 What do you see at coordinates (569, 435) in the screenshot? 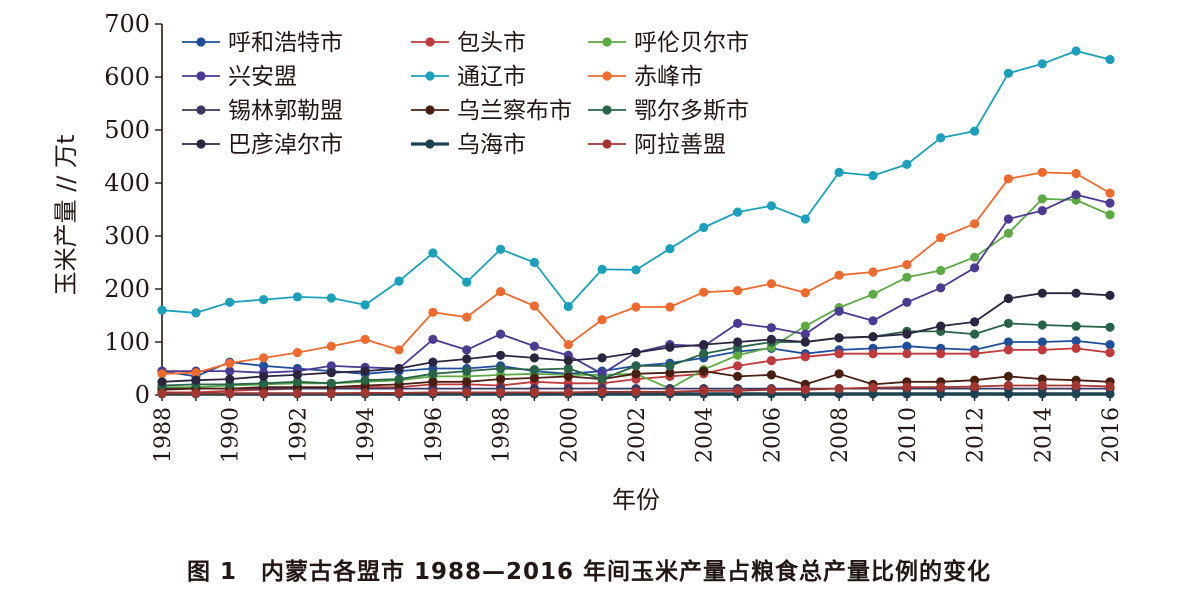
I see `x-tick-label: 2000` at bounding box center [569, 435].